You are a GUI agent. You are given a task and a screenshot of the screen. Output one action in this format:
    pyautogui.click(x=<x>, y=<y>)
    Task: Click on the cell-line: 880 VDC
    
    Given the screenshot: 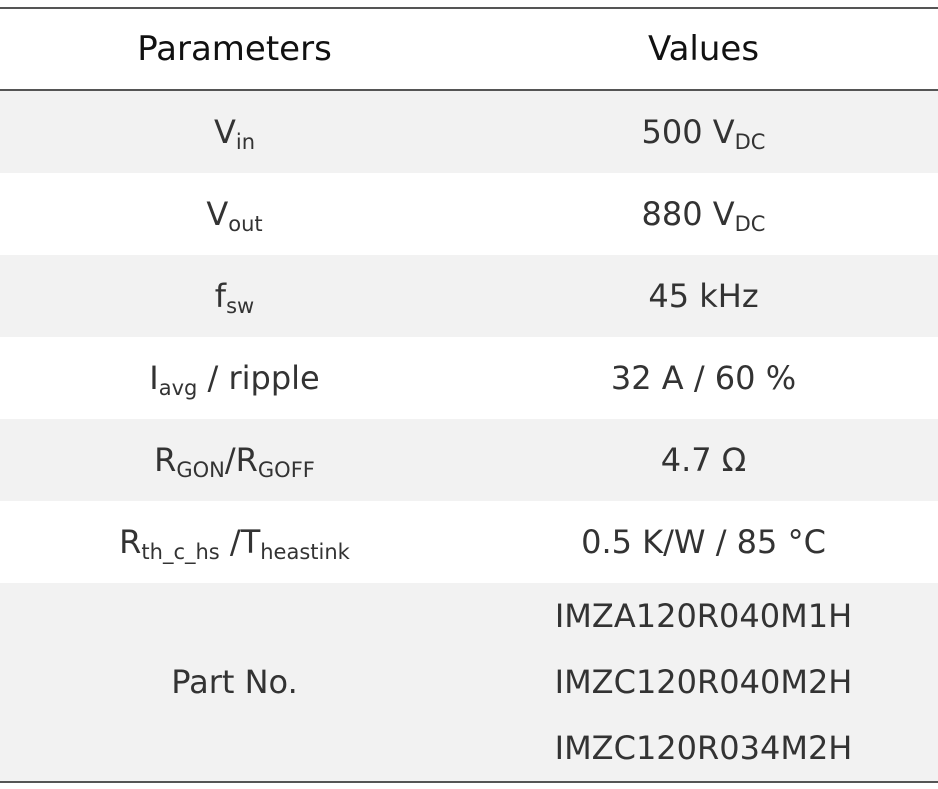 What is the action you would take?
    pyautogui.click(x=703, y=214)
    